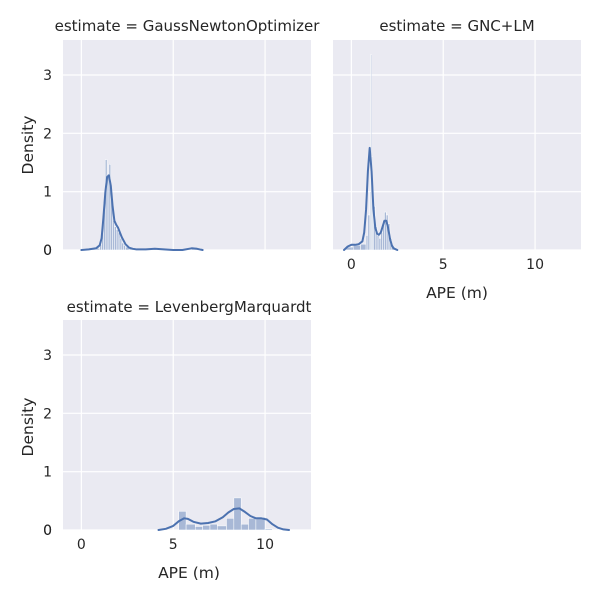 This screenshot has height=600, width=600. Describe the element at coordinates (456, 26) in the screenshot. I see `panel-gnc-lm-title: estimate = GNC+LM` at that location.